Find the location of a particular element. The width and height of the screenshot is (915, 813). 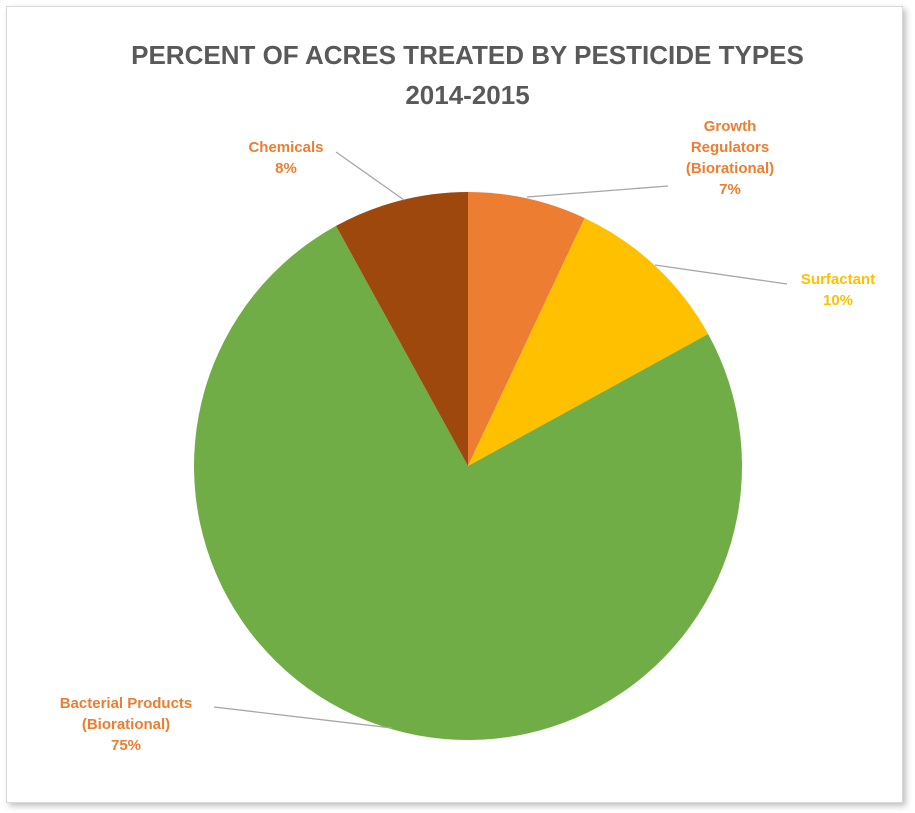

data-label-text: Regulators is located at coordinates (730, 147).